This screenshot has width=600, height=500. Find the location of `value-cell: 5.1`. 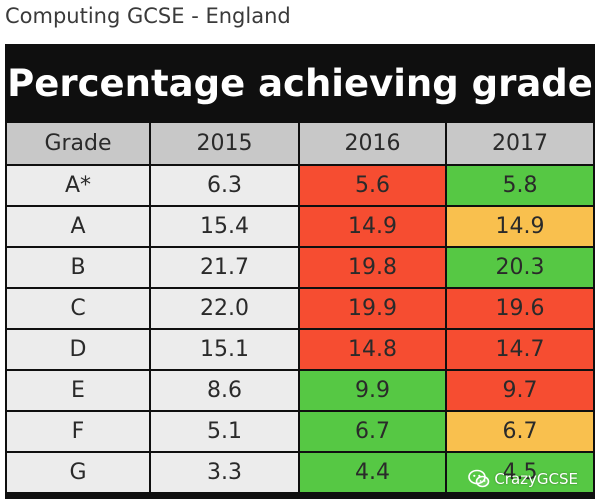

value-cell: 5.1 is located at coordinates (224, 431).